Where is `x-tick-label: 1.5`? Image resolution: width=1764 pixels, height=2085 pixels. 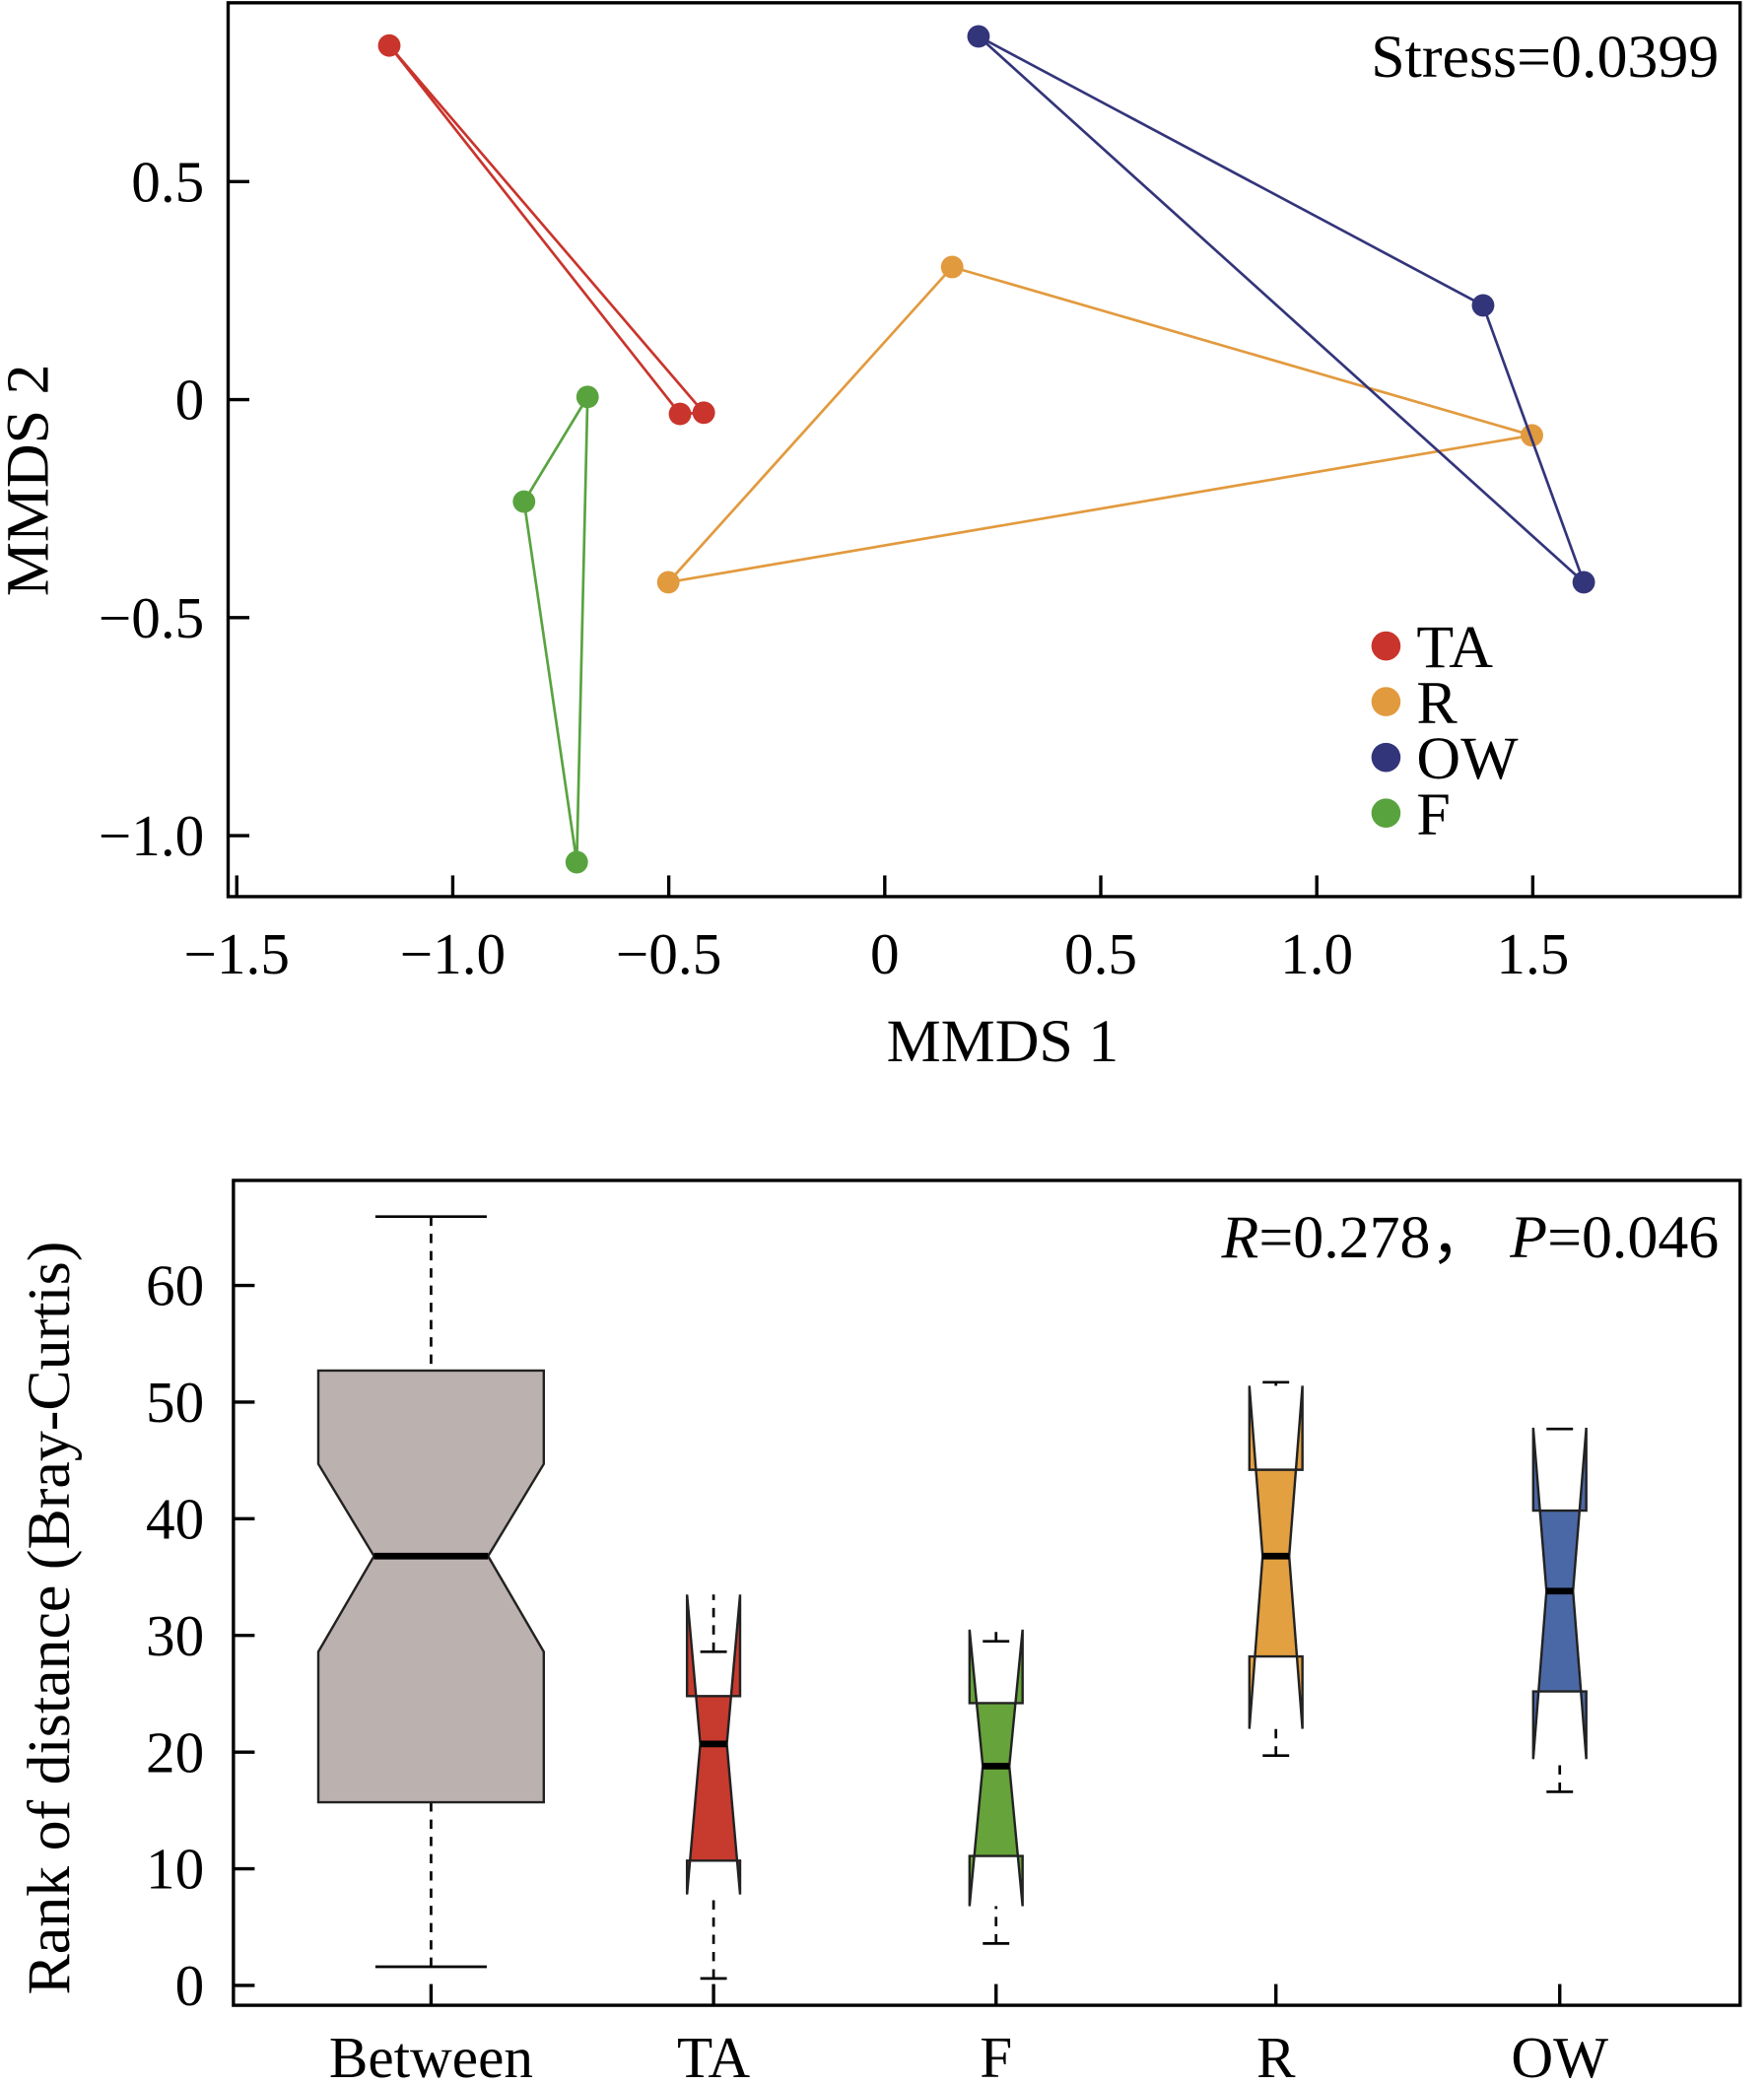 x-tick-label: 1.5 is located at coordinates (1532, 953).